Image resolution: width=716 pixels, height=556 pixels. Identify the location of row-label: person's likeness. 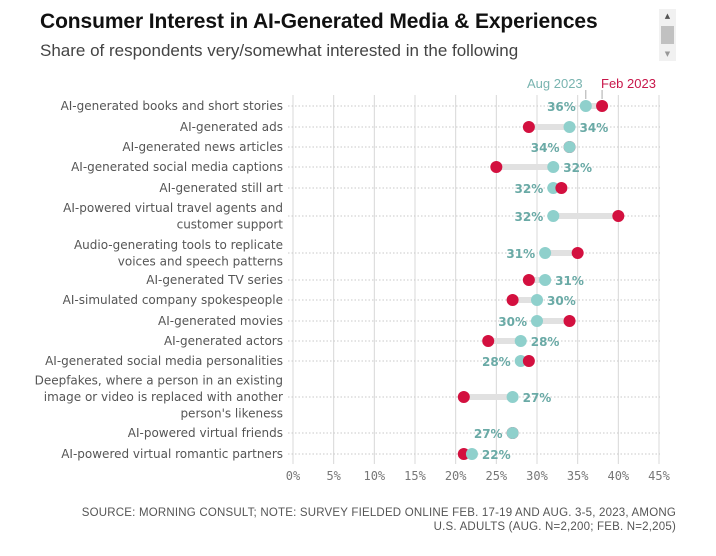
(231, 414).